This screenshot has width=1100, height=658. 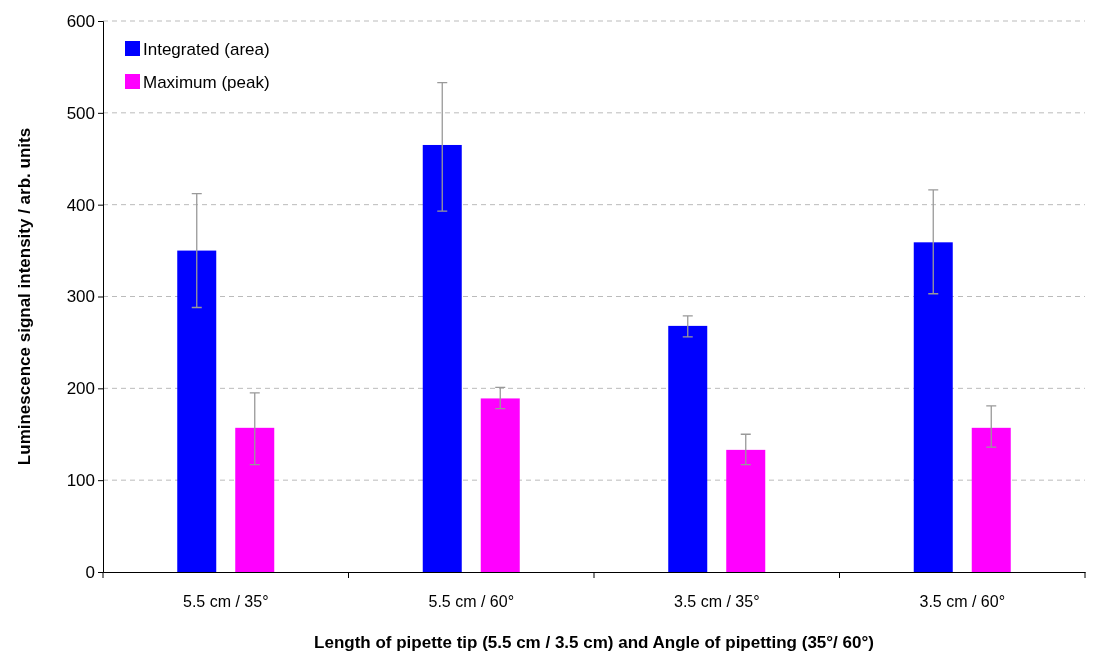 I want to click on x-tick-label: 3.5 cm / 60°, so click(x=962, y=602).